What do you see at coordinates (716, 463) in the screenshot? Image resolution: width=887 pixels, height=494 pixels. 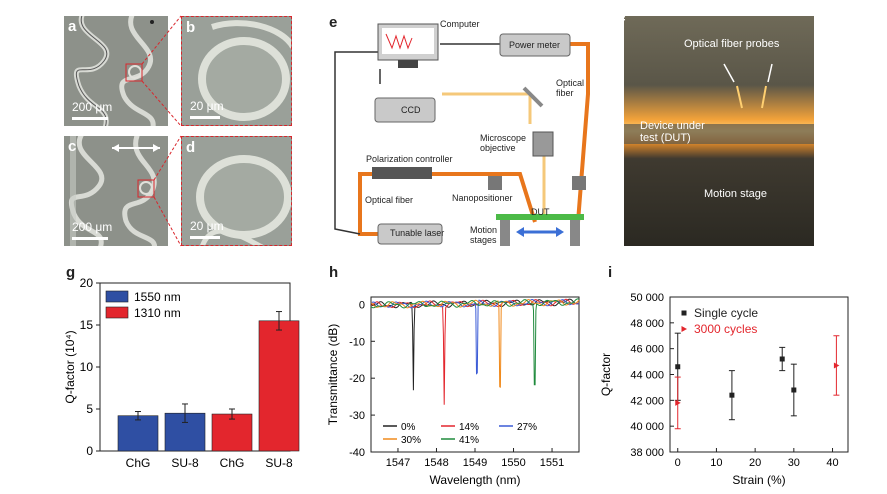 I see `x-tick-label: 10` at bounding box center [716, 463].